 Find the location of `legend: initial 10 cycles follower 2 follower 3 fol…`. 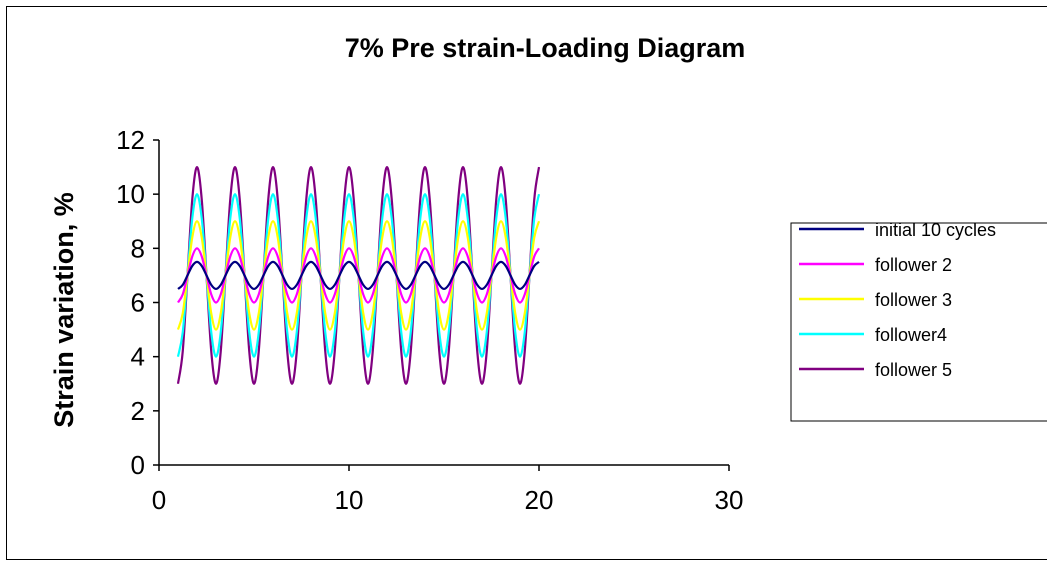

legend: initial 10 cycles follower 2 follower 3 fol… is located at coordinates (918, 321).